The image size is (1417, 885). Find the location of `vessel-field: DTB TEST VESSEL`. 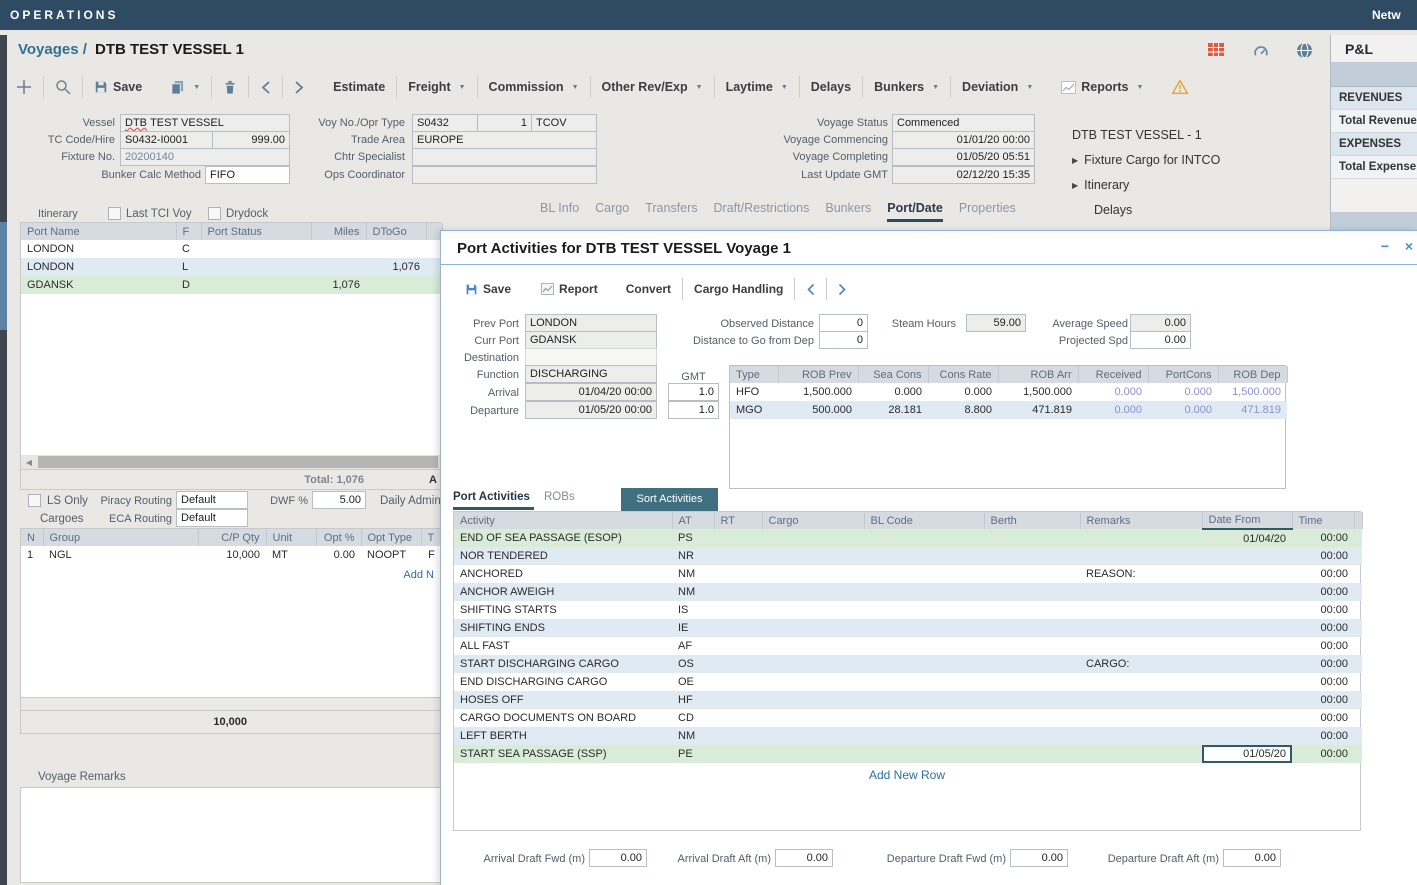

vessel-field: DTB TEST VESSEL is located at coordinates (205, 123).